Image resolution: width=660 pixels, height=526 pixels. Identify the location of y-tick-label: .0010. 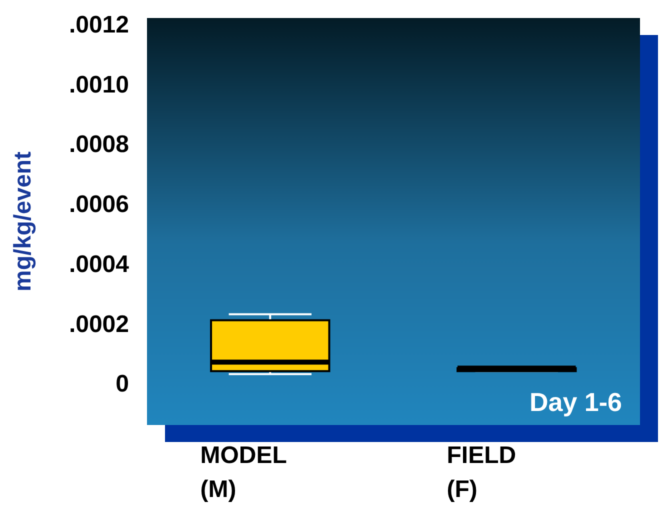
(98, 84).